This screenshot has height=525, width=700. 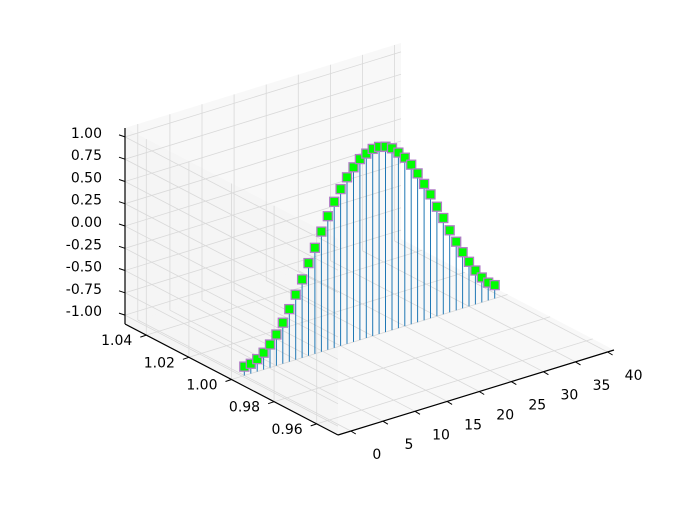 What do you see at coordinates (537, 406) in the screenshot?
I see `x-tick-label: 25` at bounding box center [537, 406].